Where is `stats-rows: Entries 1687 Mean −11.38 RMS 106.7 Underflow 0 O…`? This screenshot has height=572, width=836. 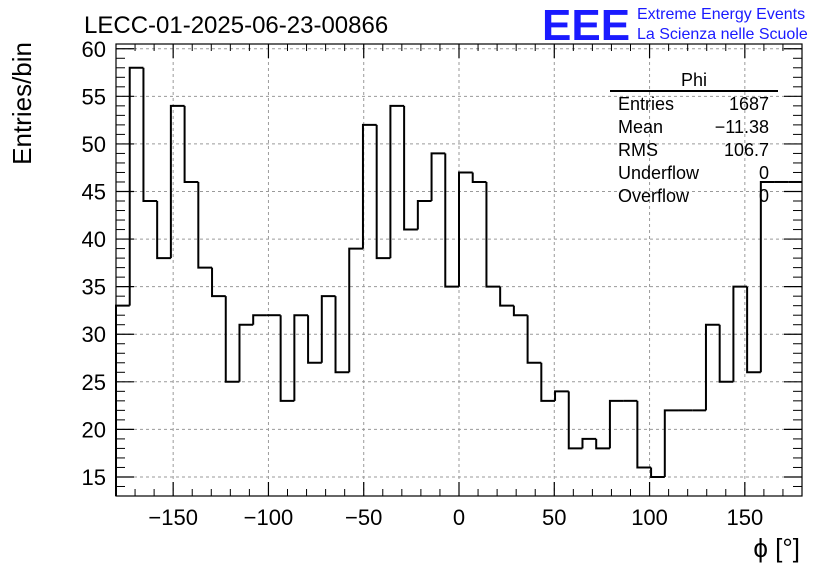 stats-rows: Entries 1687 Mean −11.38 RMS 106.7 Underflow 0 O… is located at coordinates (693, 150).